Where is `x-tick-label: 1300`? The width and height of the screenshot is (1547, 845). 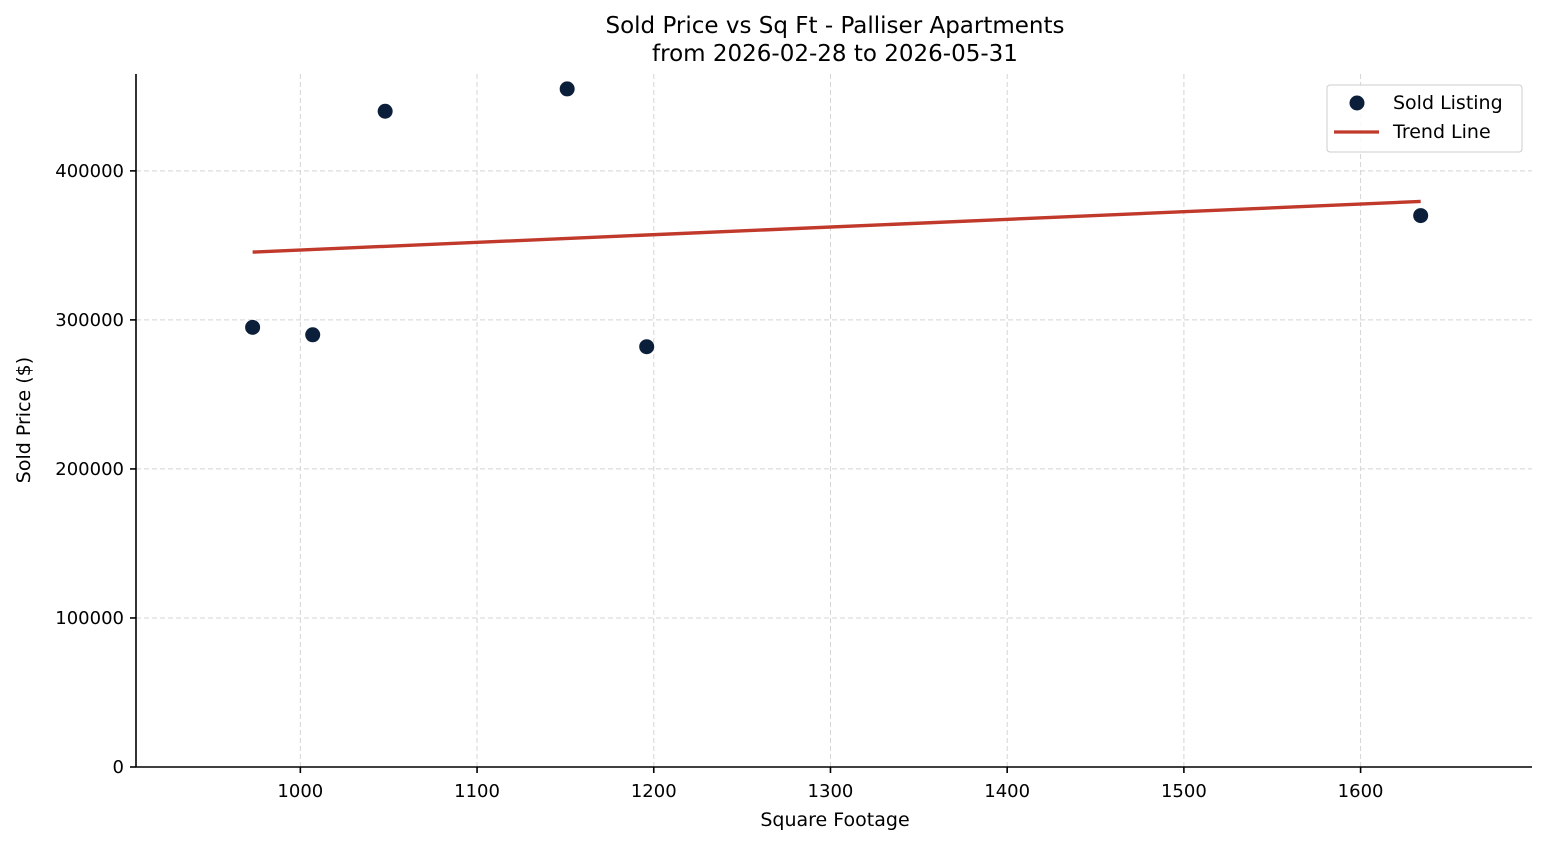 x-tick-label: 1300 is located at coordinates (831, 791).